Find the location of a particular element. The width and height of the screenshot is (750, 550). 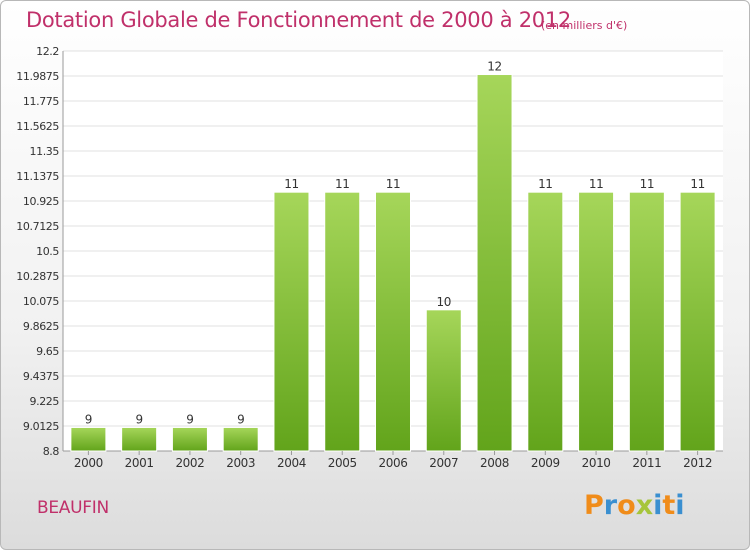

x-tick-label: 2011 is located at coordinates (646, 463).